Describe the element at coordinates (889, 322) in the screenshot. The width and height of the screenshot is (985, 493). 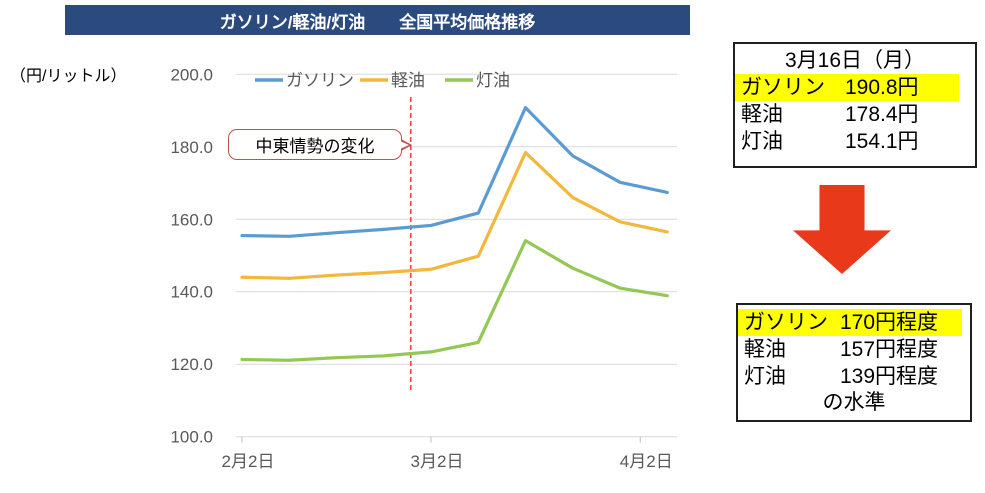
I see `row-value: 170円程度` at that location.